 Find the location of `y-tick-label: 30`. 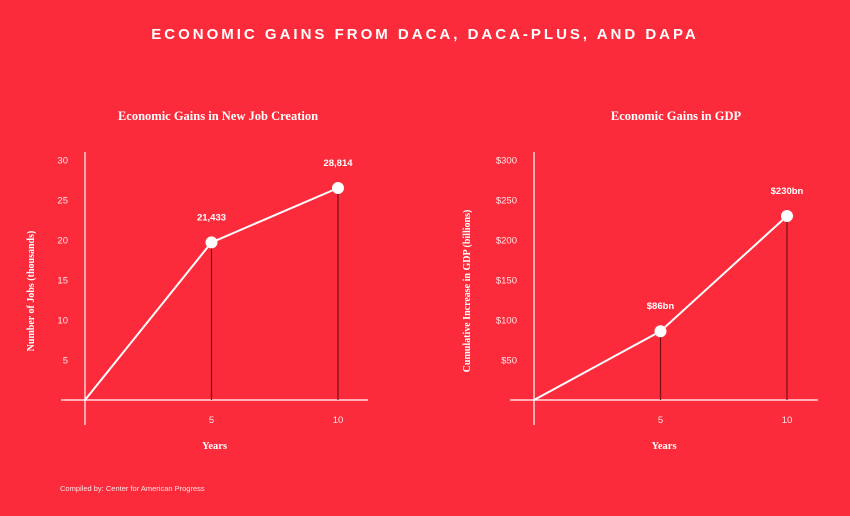

y-tick-label: 30 is located at coordinates (62, 161).